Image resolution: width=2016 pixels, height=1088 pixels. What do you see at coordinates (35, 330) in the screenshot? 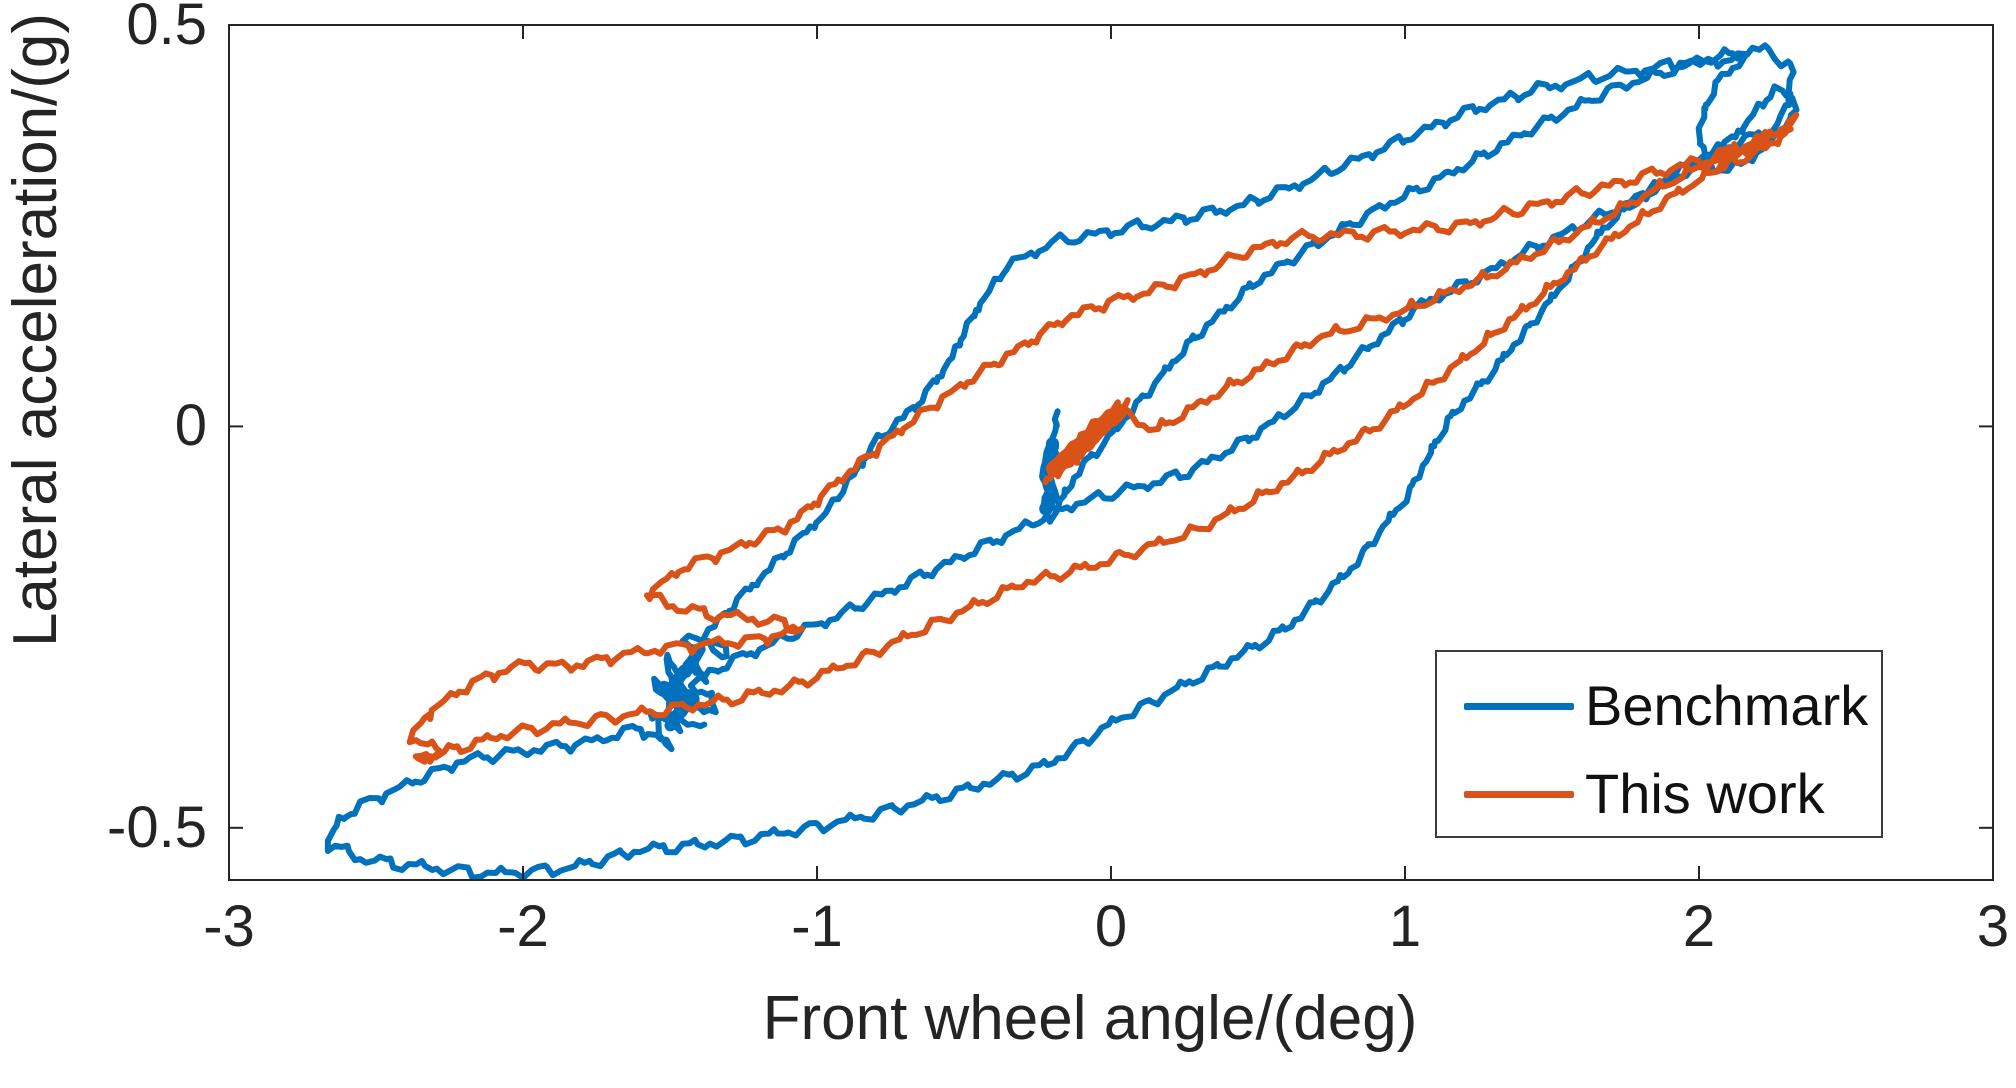
I see `y-axis-label: Lateral acceleration/(g)` at bounding box center [35, 330].